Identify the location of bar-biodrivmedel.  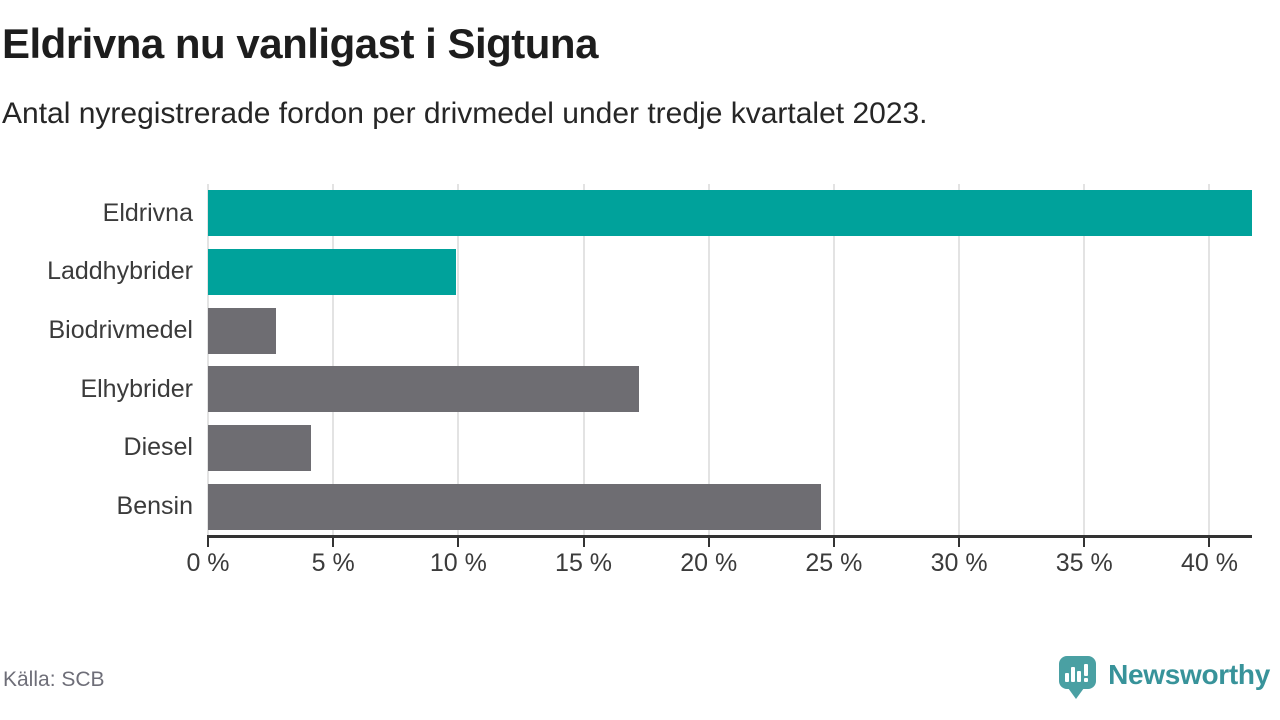
(242, 330).